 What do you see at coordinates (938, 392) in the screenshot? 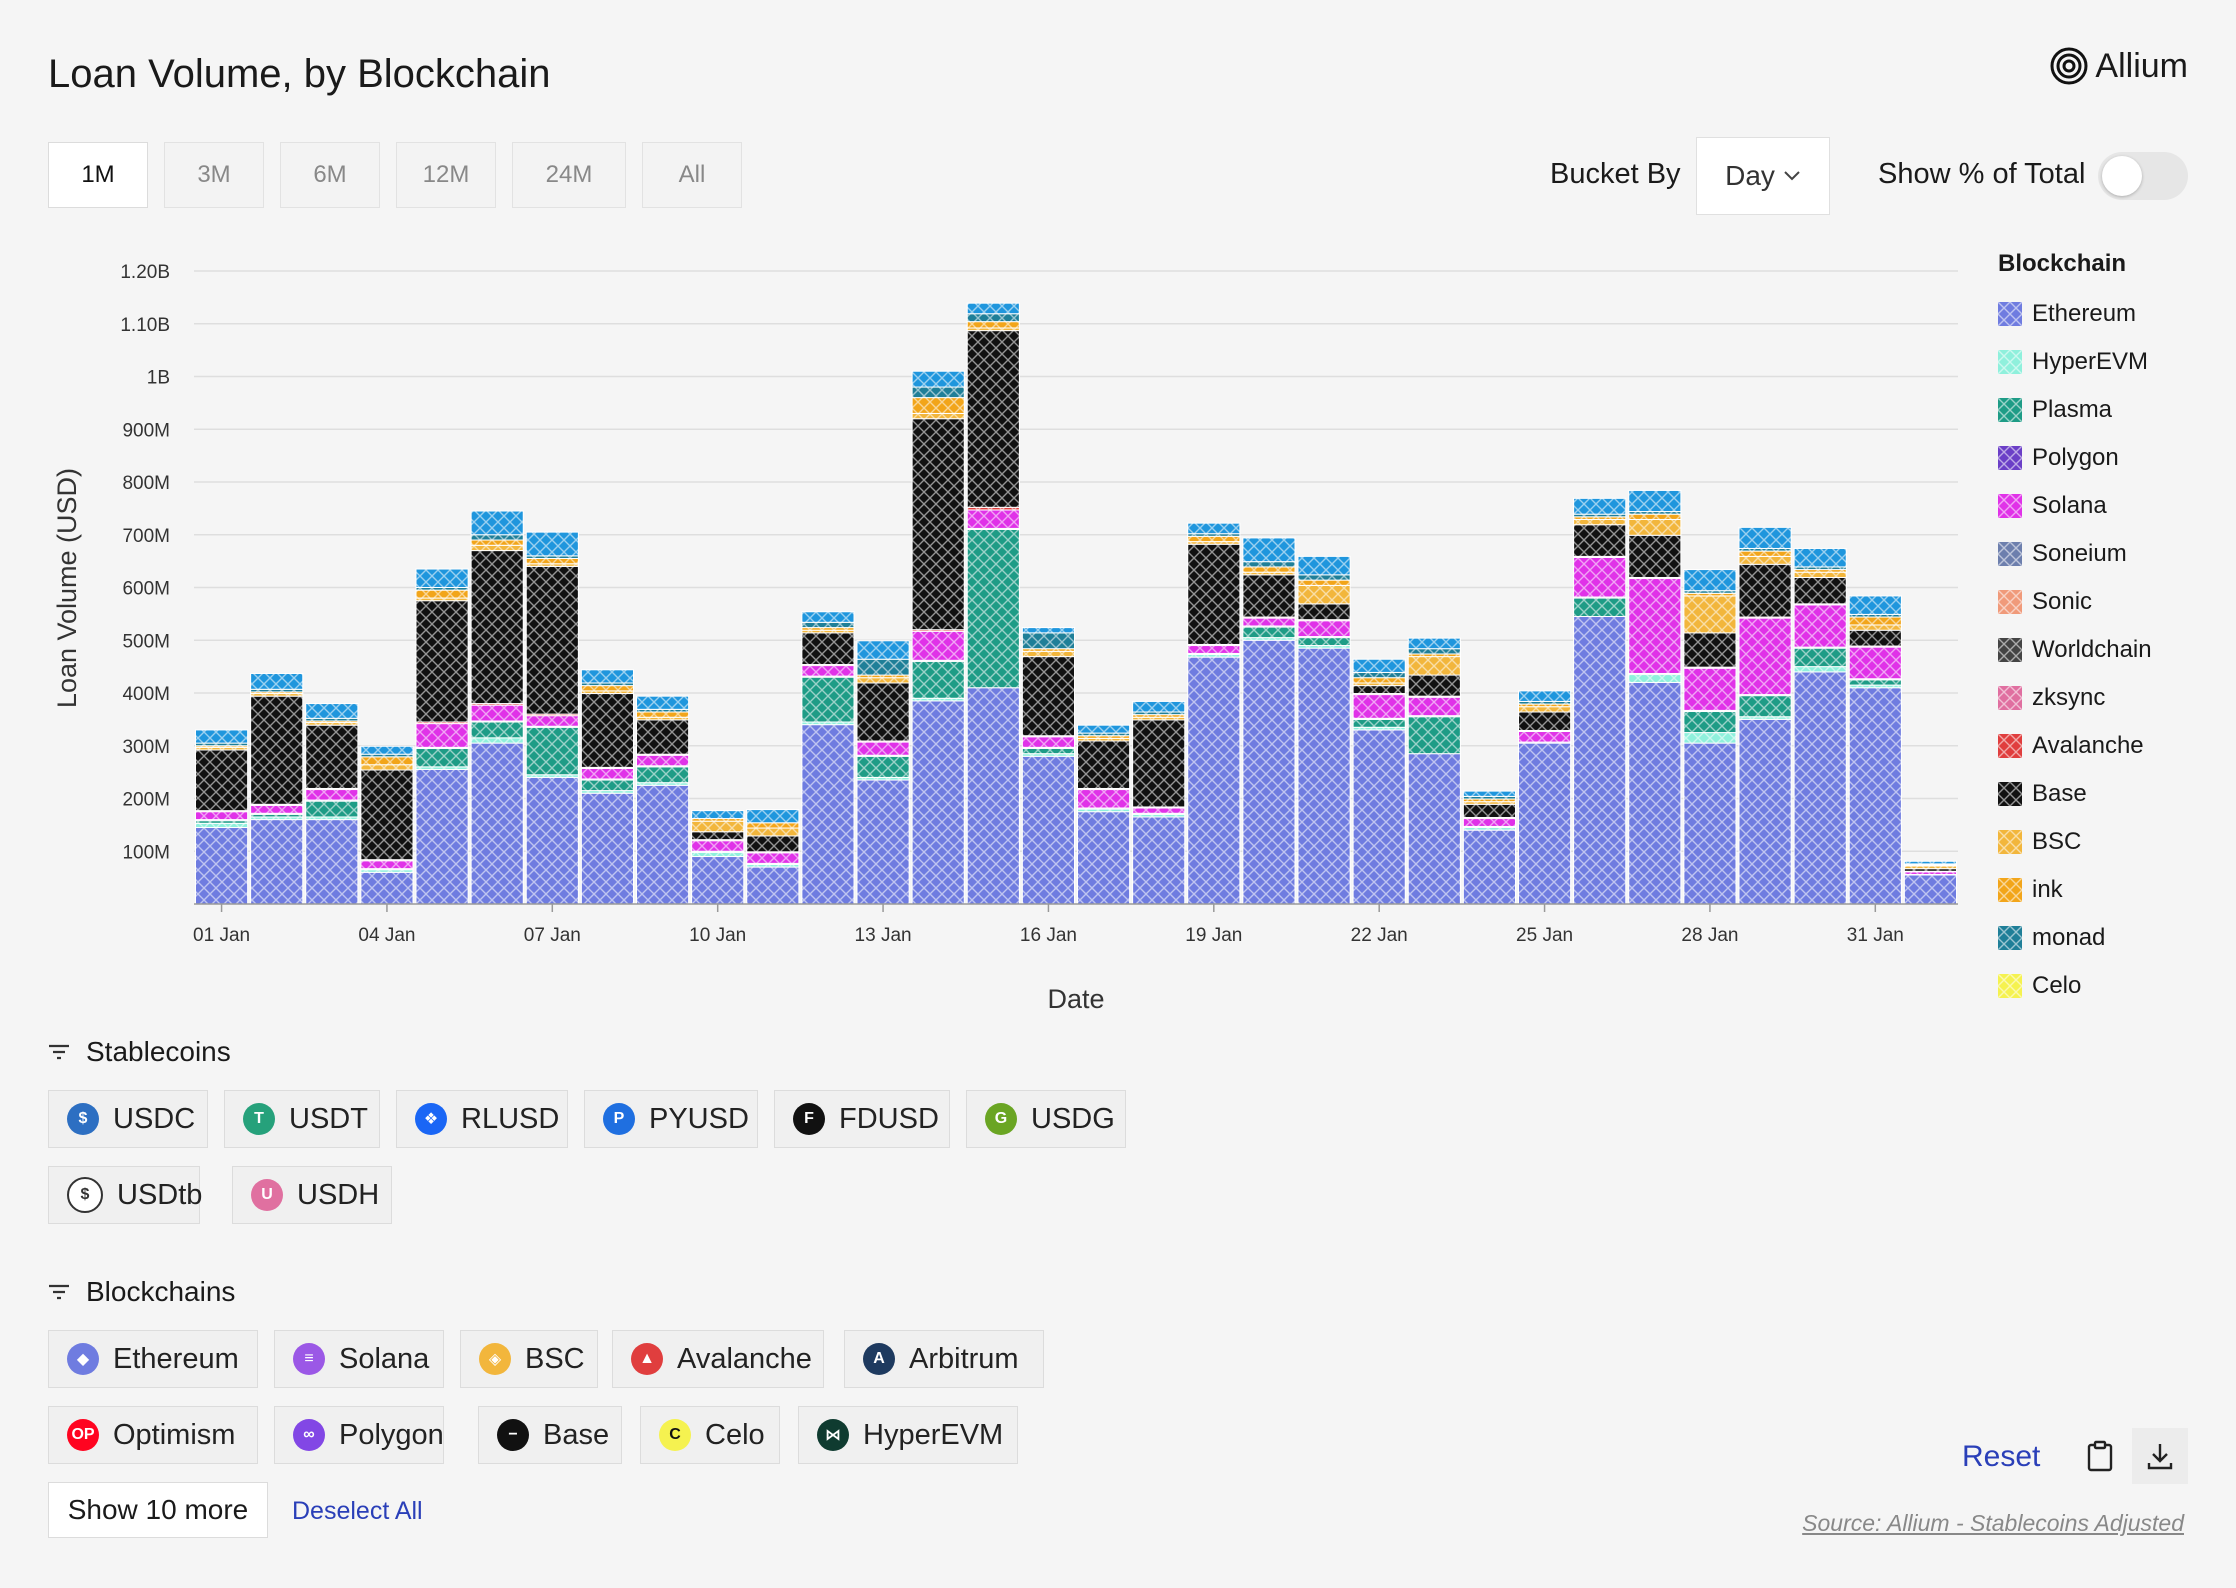
I see `bar-segment-monad-14-jan` at bounding box center [938, 392].